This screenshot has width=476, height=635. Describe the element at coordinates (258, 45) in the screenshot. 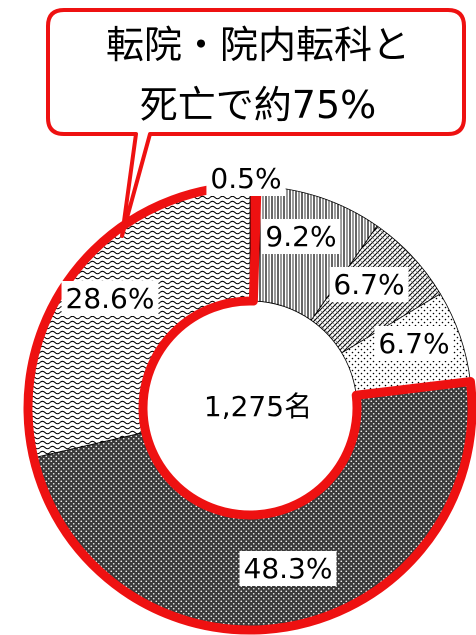

I see `callout-line-1: 転院・院内転科と` at that location.